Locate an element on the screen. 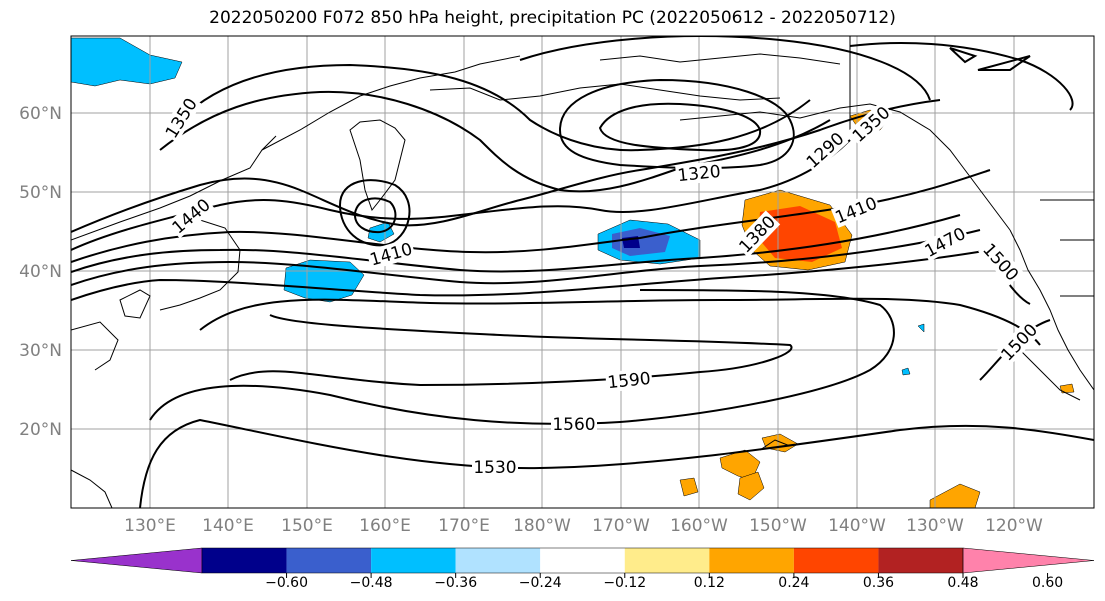  colorbar-tick-label: −0.36 is located at coordinates (455, 583).